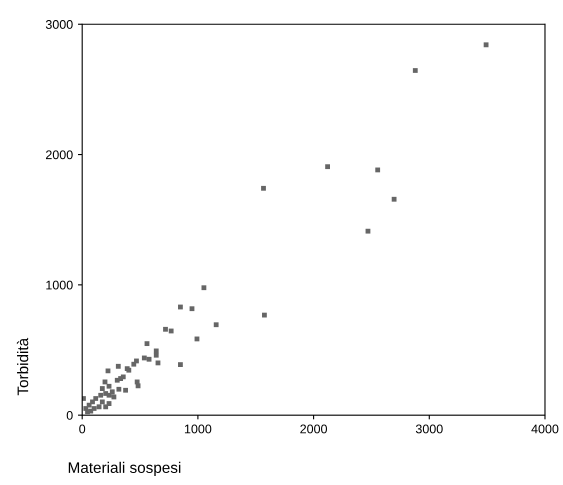 This screenshot has height=485, width=563. What do you see at coordinates (59, 285) in the screenshot?
I see `y-tick-label: 1000` at bounding box center [59, 285].